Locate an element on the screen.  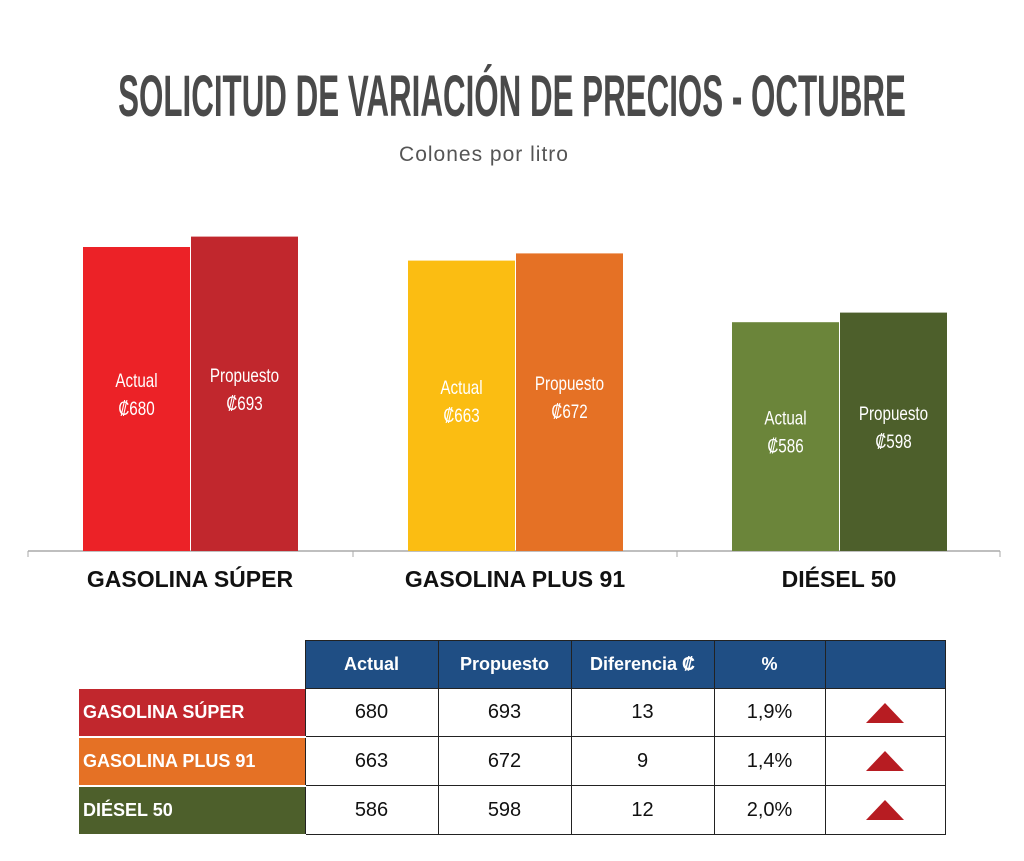
cell-diferencia: 12 is located at coordinates (642, 810).